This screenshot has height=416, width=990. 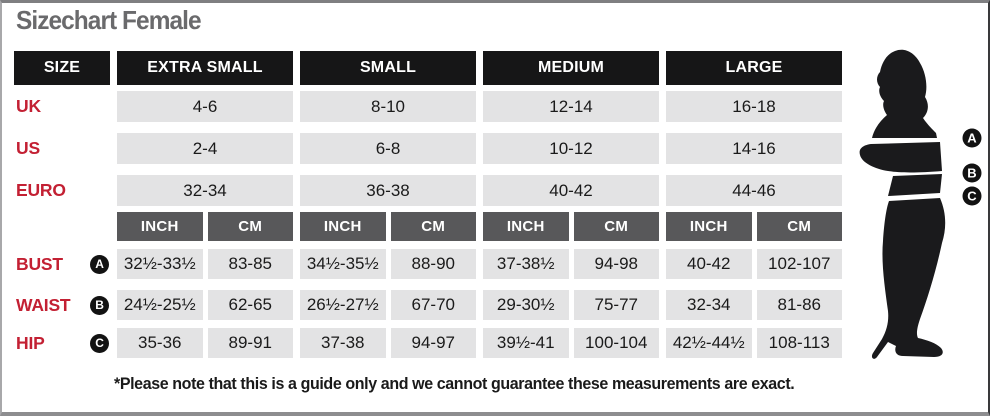 I want to click on table-cell: 12-14, so click(x=571, y=106).